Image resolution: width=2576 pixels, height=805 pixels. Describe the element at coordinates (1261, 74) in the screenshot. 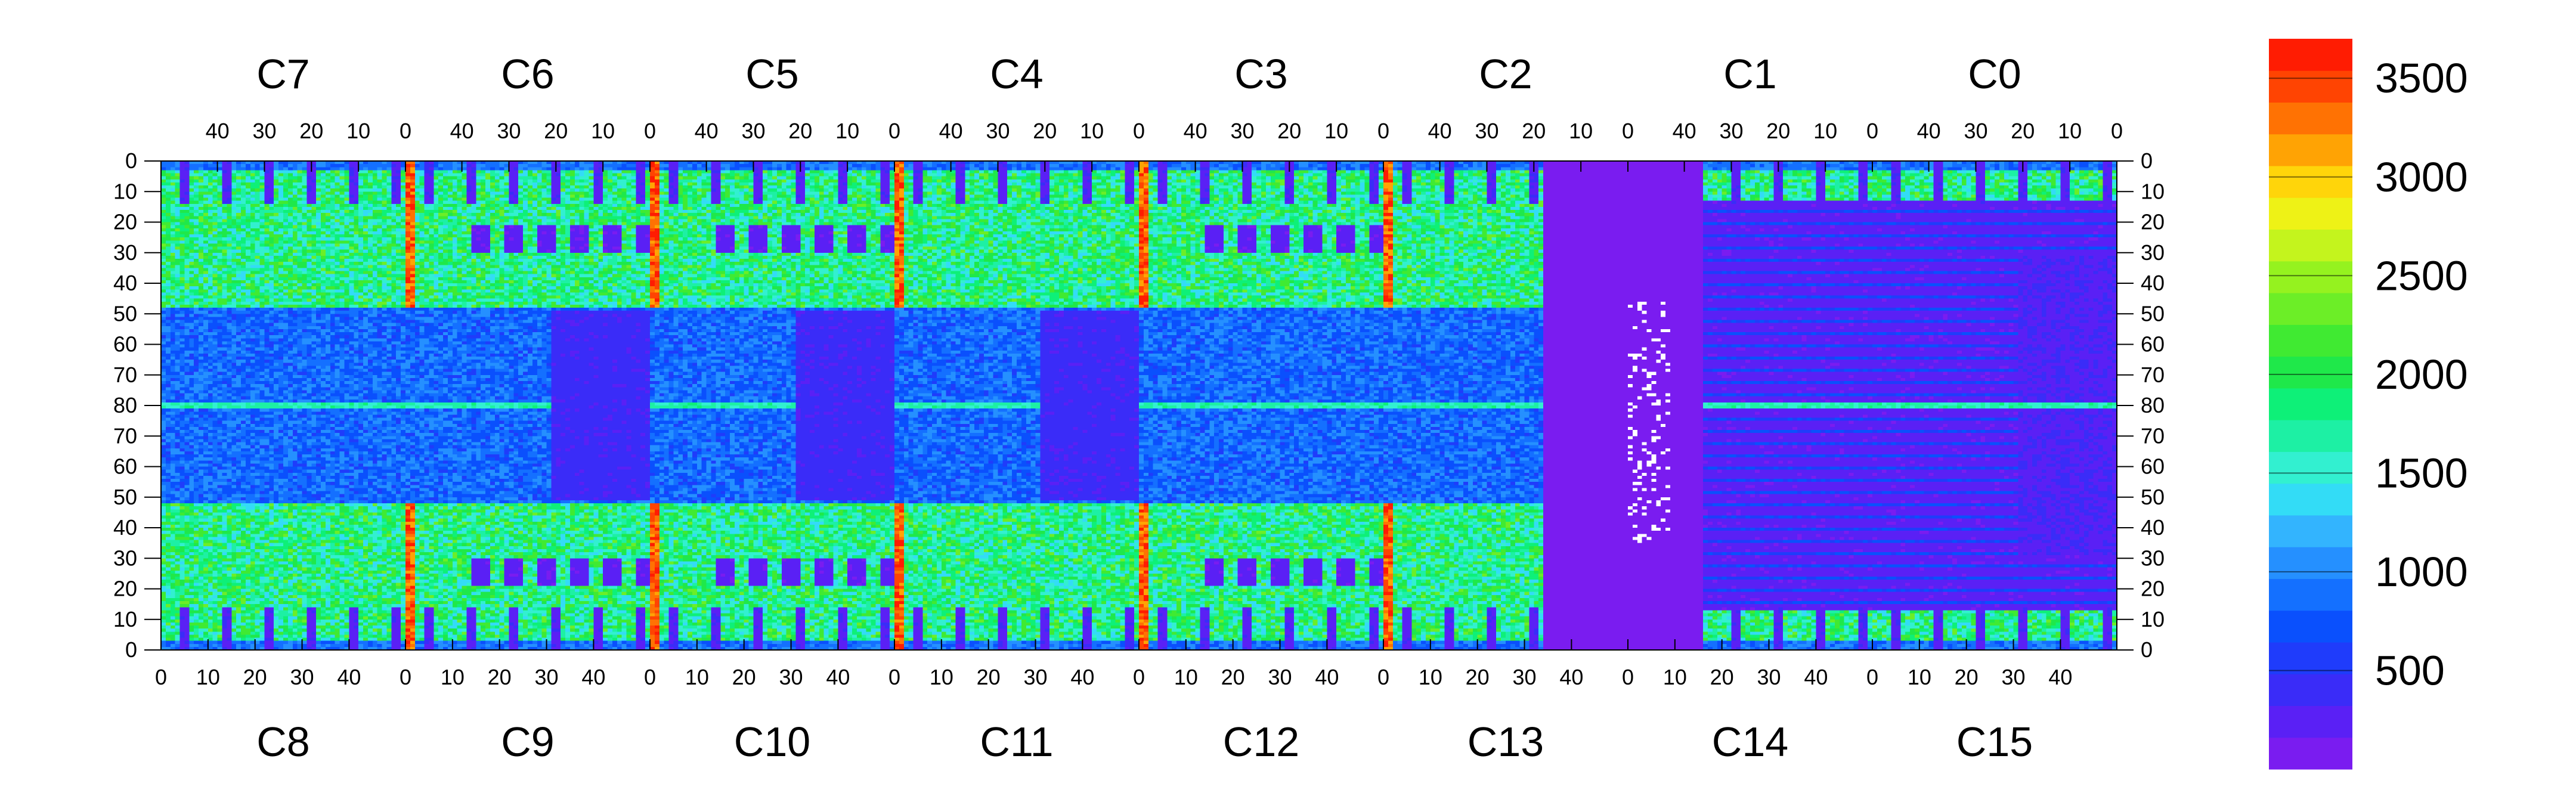

I see `chip-label-top: C3` at that location.